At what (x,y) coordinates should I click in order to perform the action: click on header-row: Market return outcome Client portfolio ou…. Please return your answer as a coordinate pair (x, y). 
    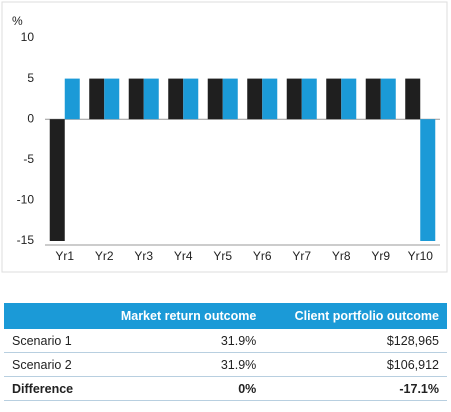
    Looking at the image, I should click on (225, 316).